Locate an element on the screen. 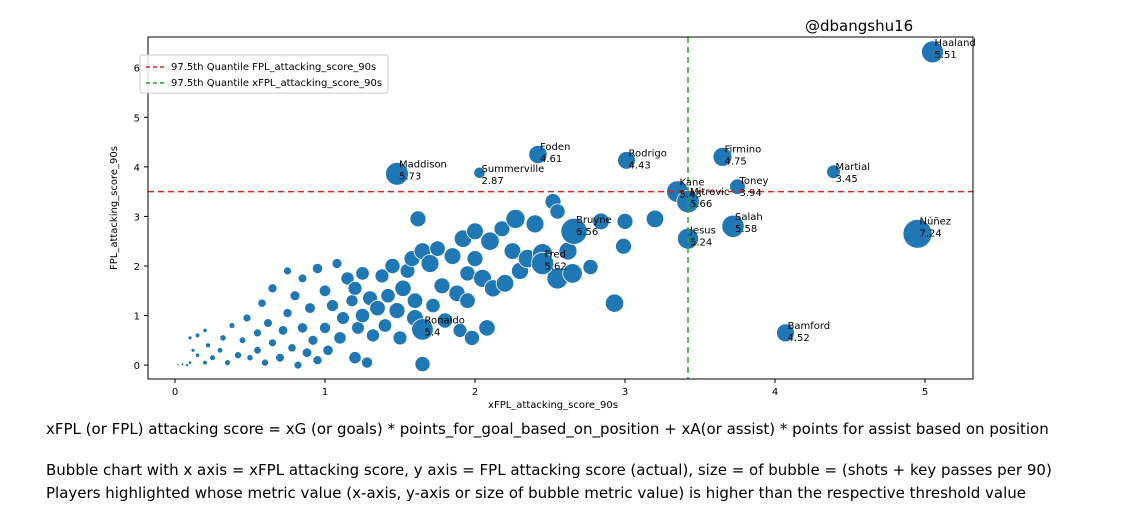  point-label-size: 5.66 is located at coordinates (701, 204).